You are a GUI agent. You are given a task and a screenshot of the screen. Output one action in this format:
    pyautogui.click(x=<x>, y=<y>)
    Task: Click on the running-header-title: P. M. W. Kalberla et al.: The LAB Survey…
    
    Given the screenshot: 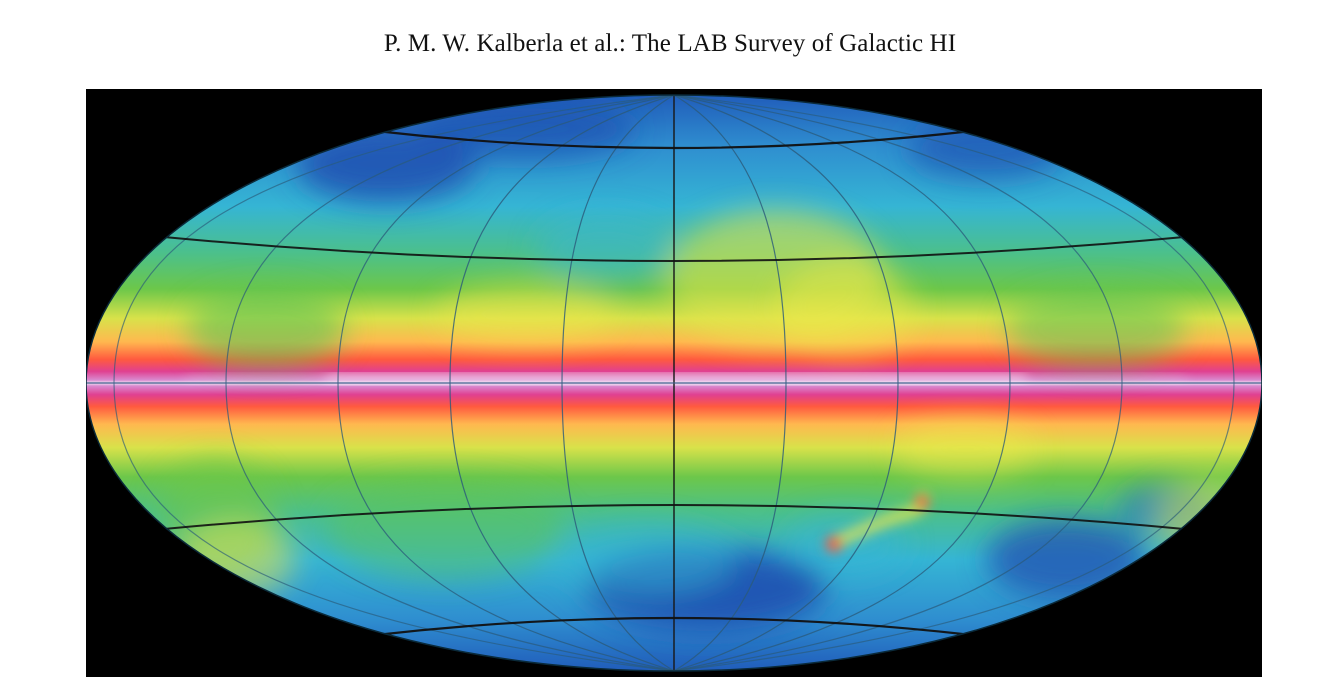 What is the action you would take?
    pyautogui.click(x=670, y=43)
    